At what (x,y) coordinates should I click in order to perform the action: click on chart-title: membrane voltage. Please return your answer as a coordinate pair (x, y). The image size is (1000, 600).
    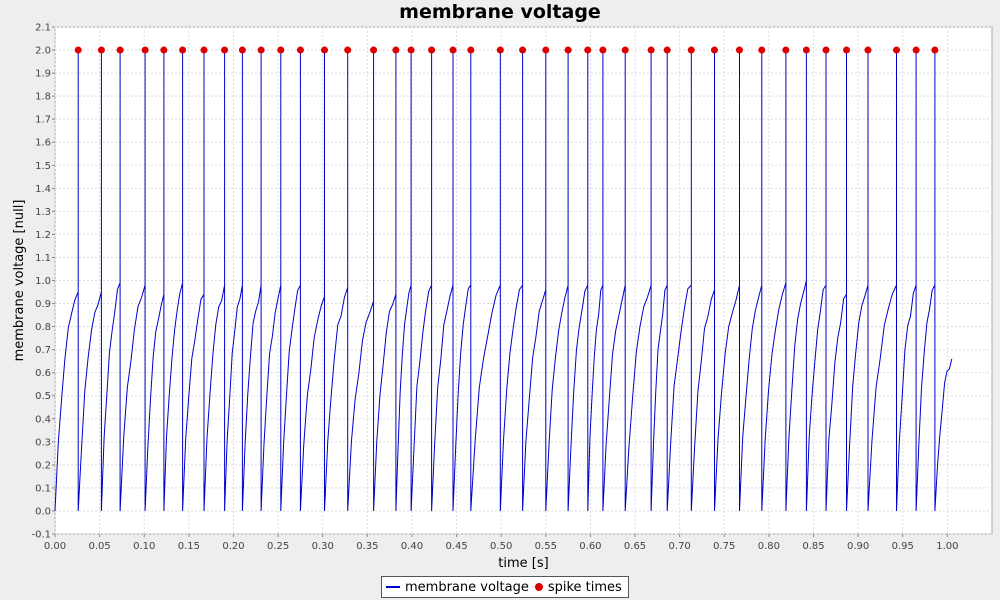
    Looking at the image, I should click on (500, 12).